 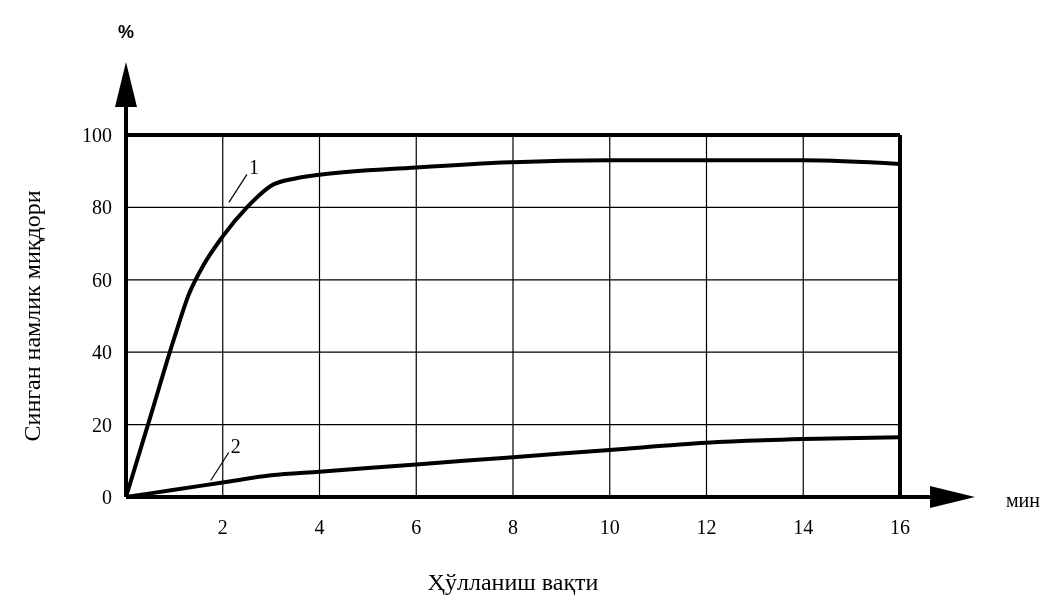 I want to click on y-tick-label: 100, so click(x=97, y=135).